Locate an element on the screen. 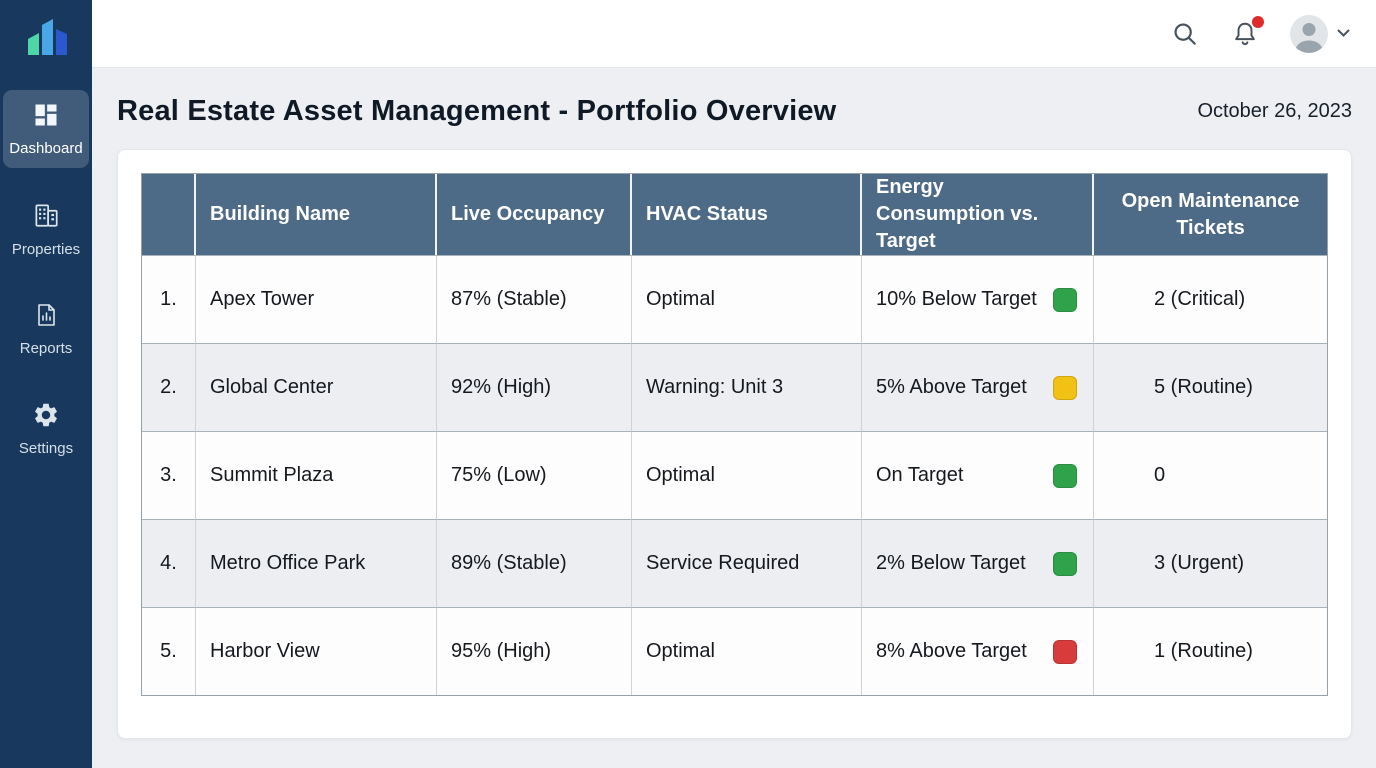 This screenshot has width=1376, height=768. bell-icon is located at coordinates (1245, 34).